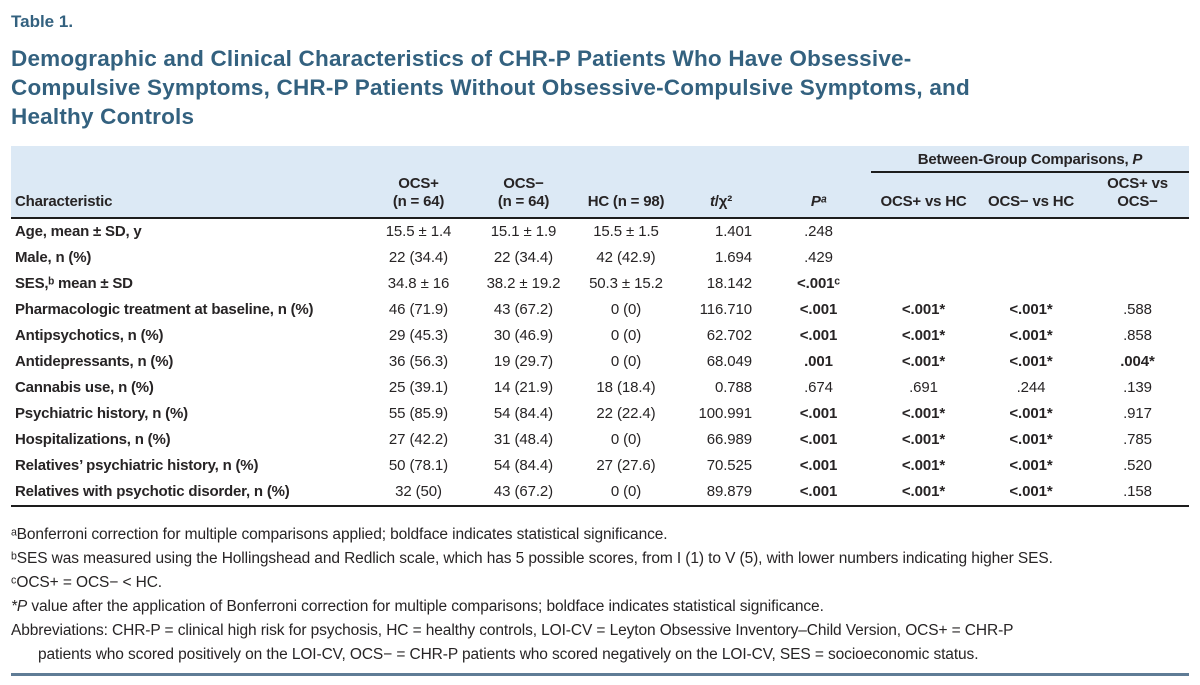  Describe the element at coordinates (418, 465) in the screenshot. I see `cell: 50 (78.1)` at that location.